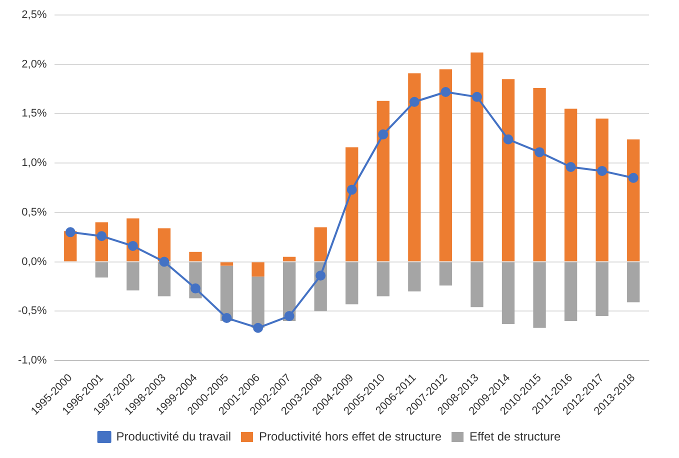  I want to click on y-tick-label: 2,5%, so click(34, 15).